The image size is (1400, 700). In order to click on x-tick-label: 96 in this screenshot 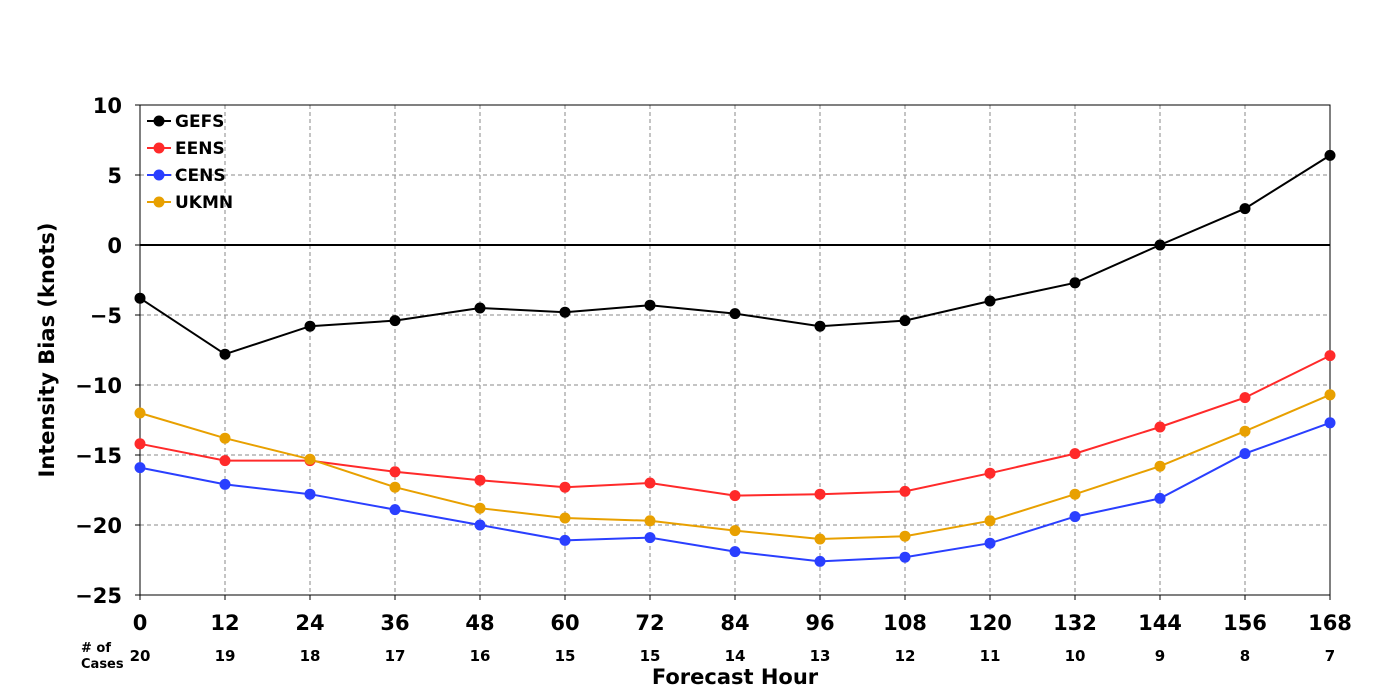, I will do `click(819, 623)`.